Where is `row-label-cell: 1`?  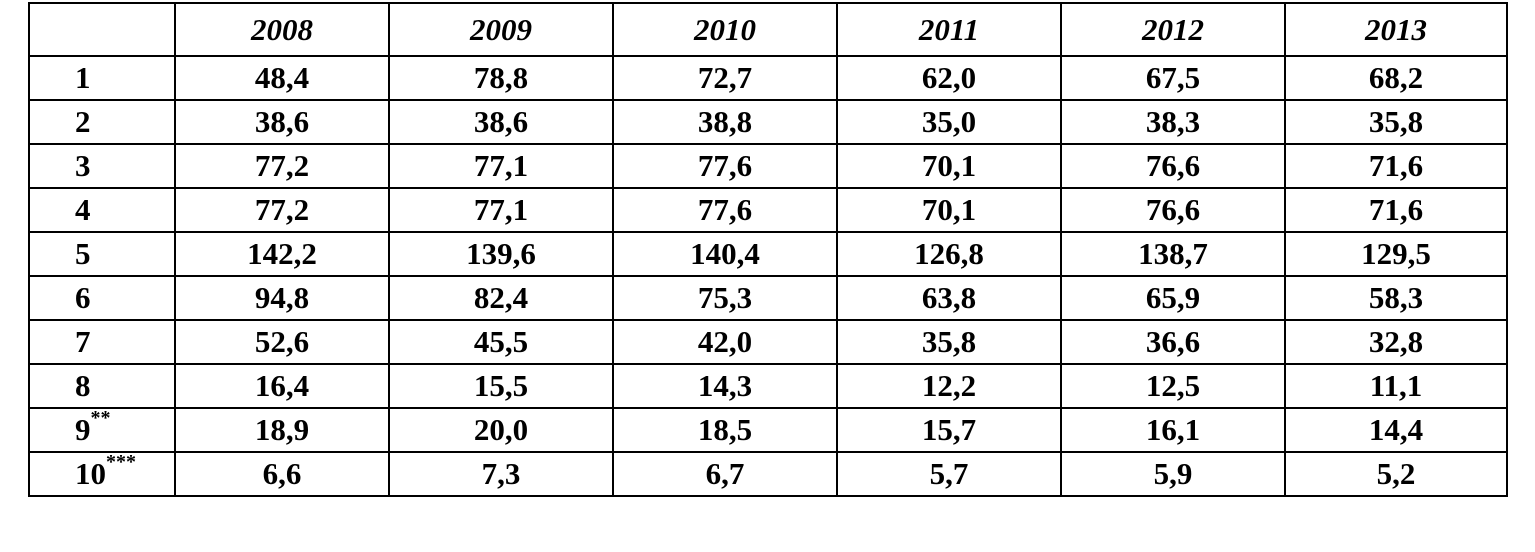
row-label-cell: 1 is located at coordinates (102, 78).